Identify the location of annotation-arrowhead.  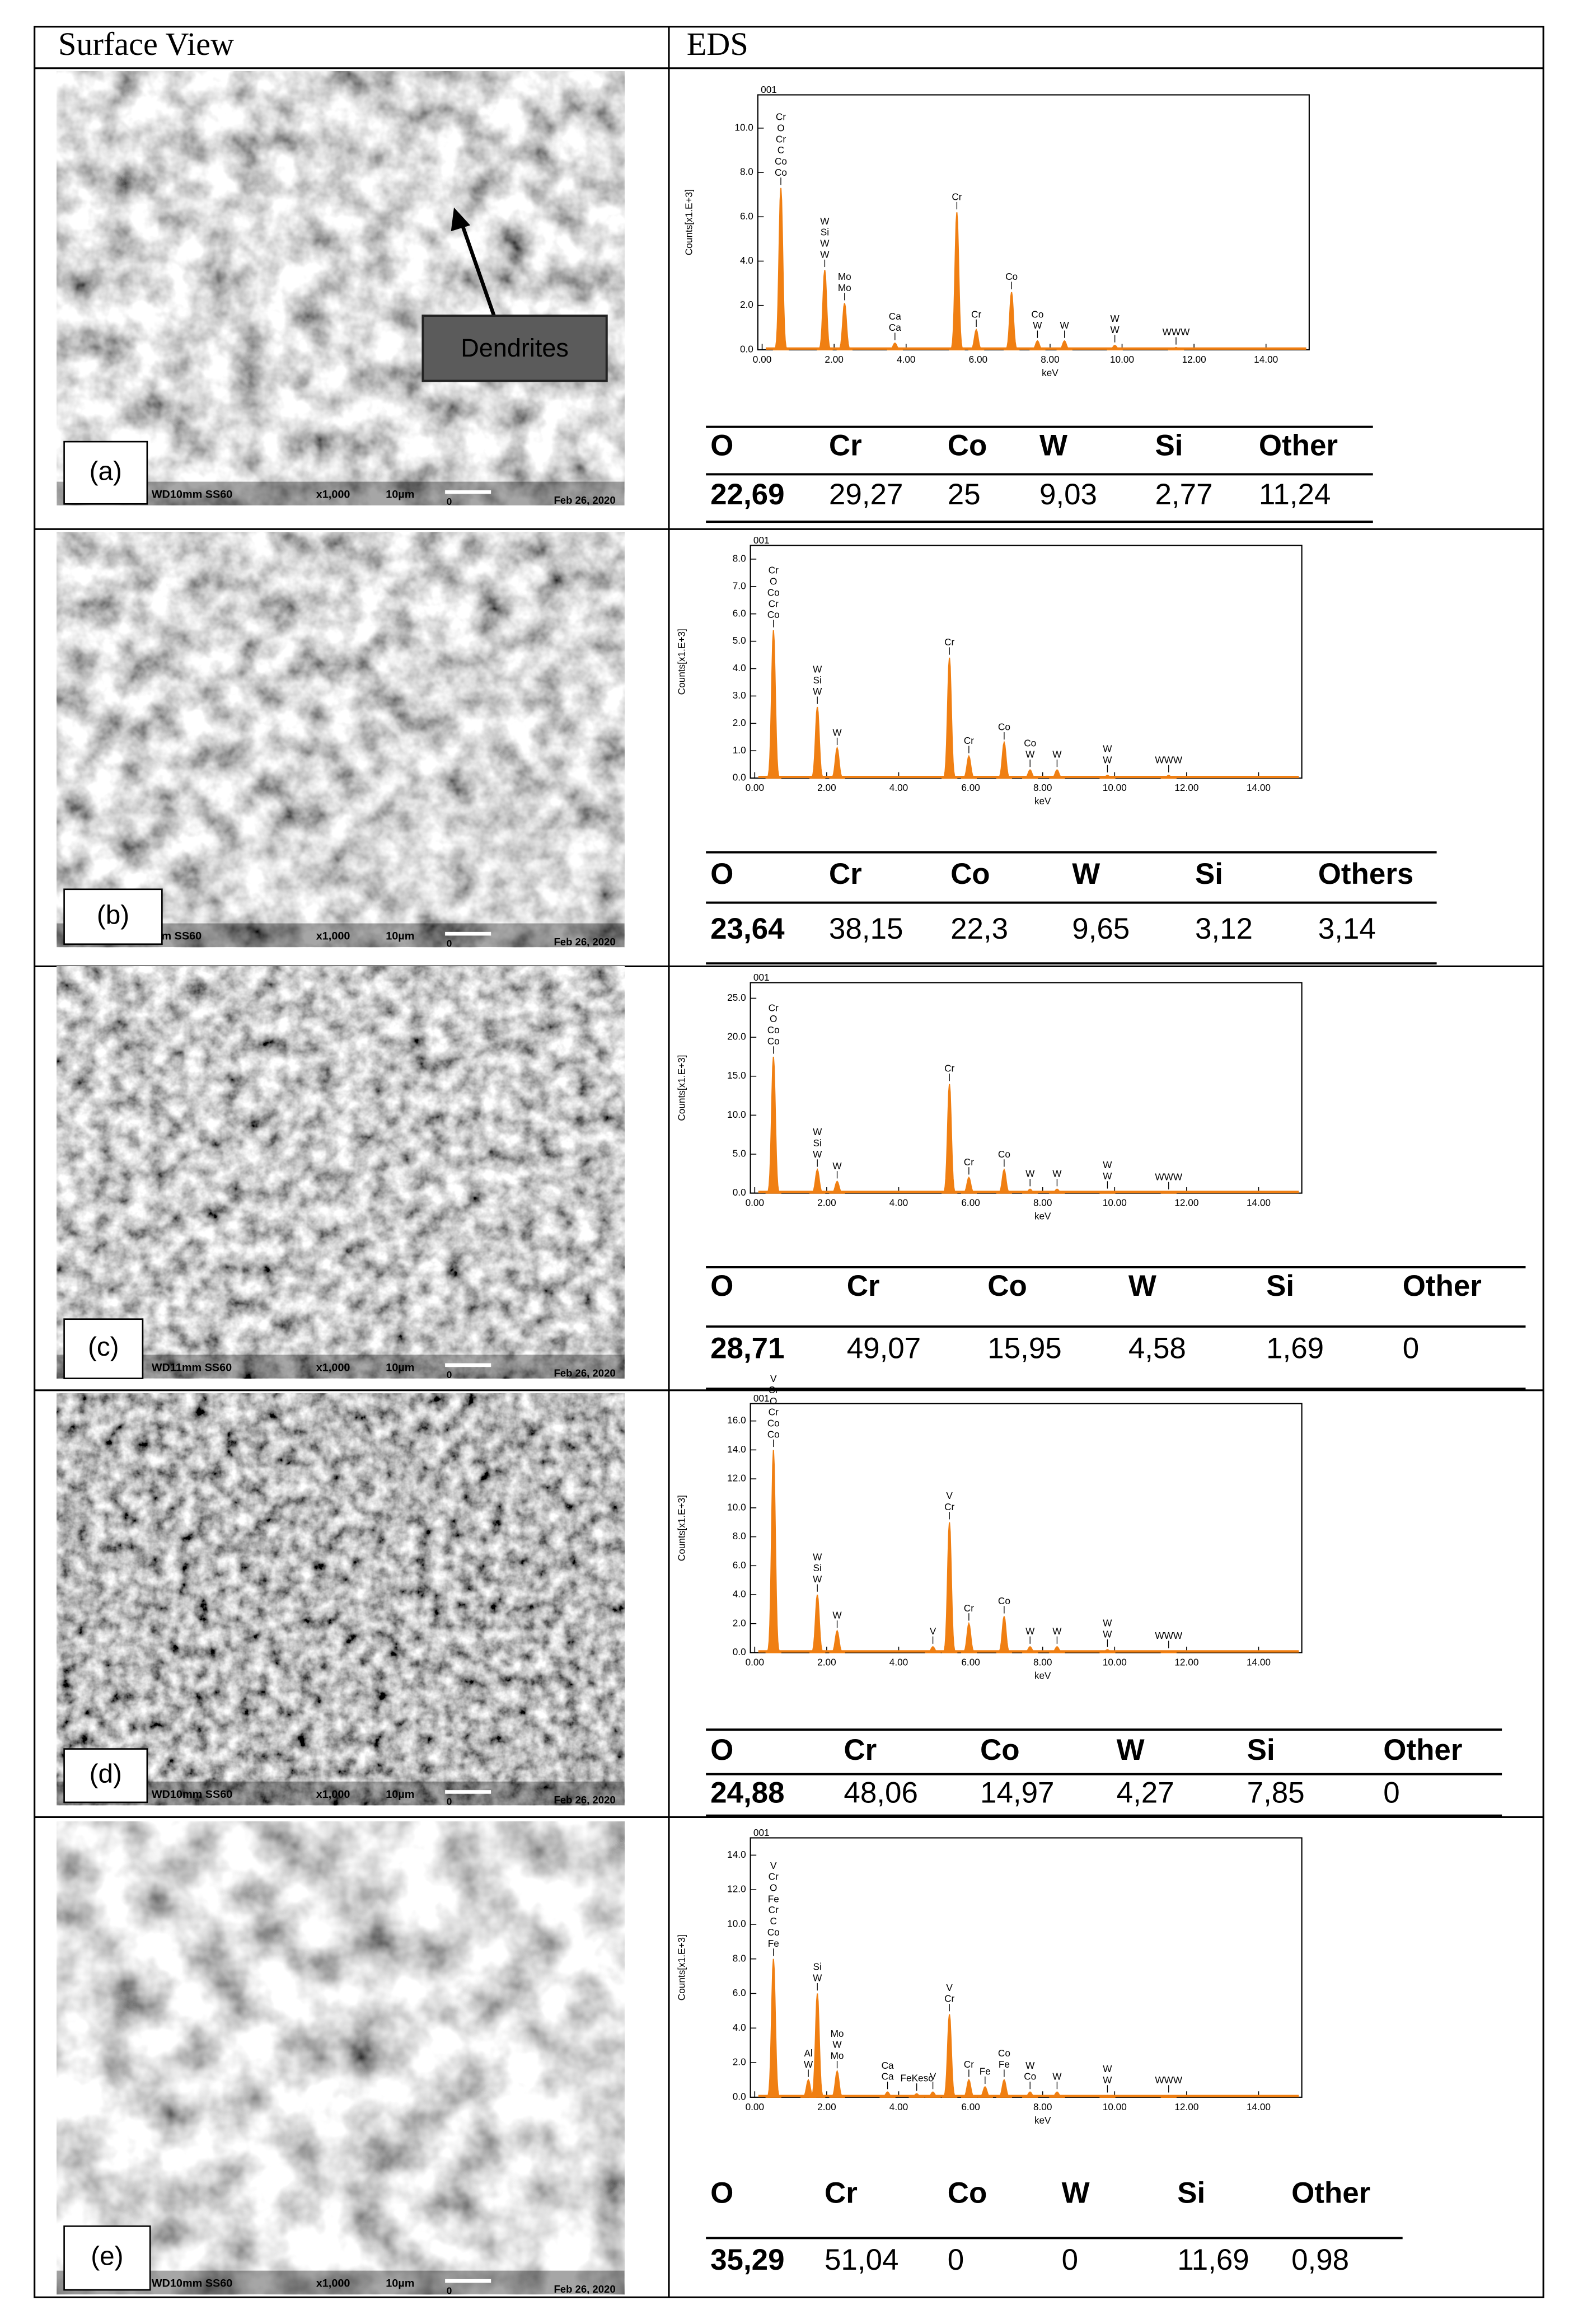
(461, 219).